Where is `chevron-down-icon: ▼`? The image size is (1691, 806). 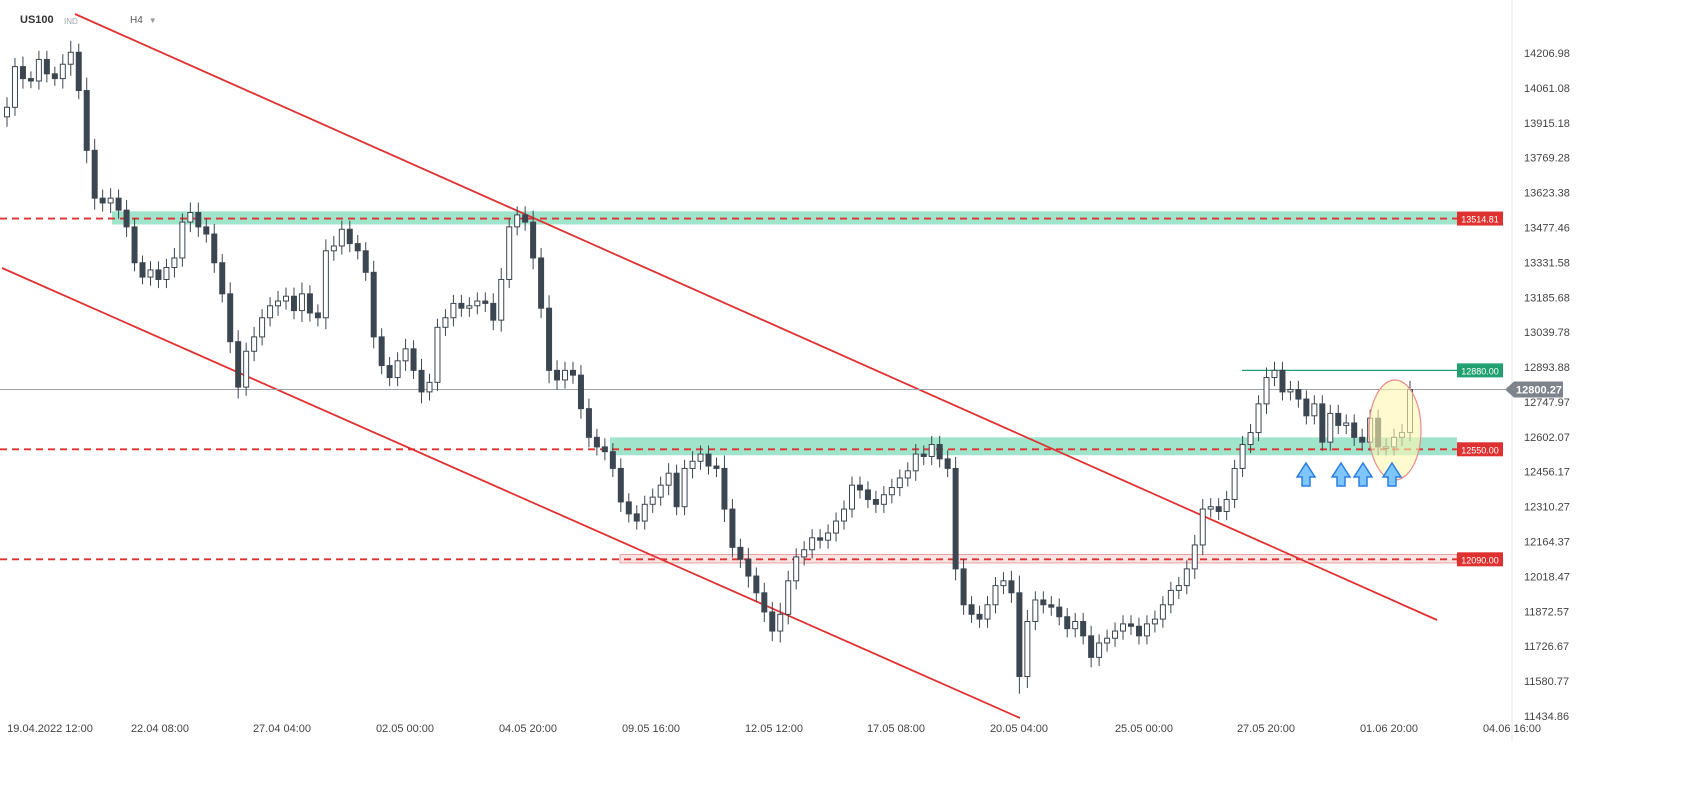
chevron-down-icon: ▼ is located at coordinates (152, 20).